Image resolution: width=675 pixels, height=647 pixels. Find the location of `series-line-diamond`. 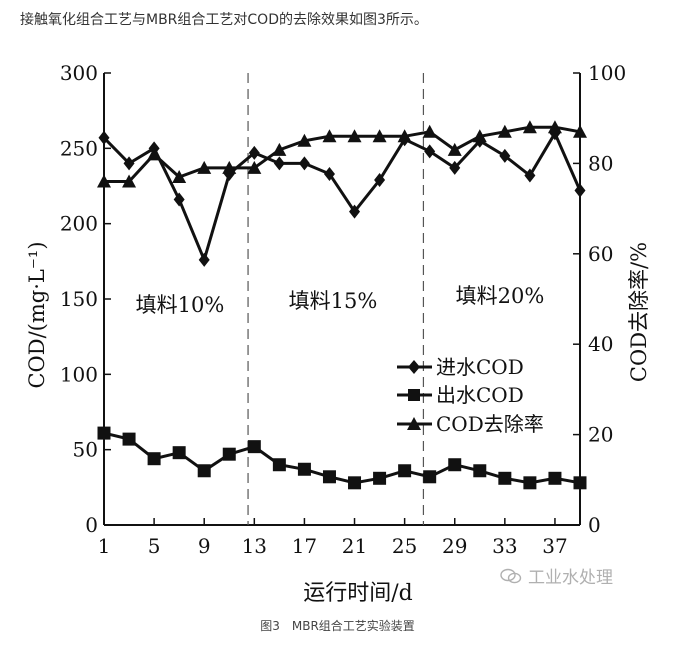

series-line-diamond is located at coordinates (342, 197).